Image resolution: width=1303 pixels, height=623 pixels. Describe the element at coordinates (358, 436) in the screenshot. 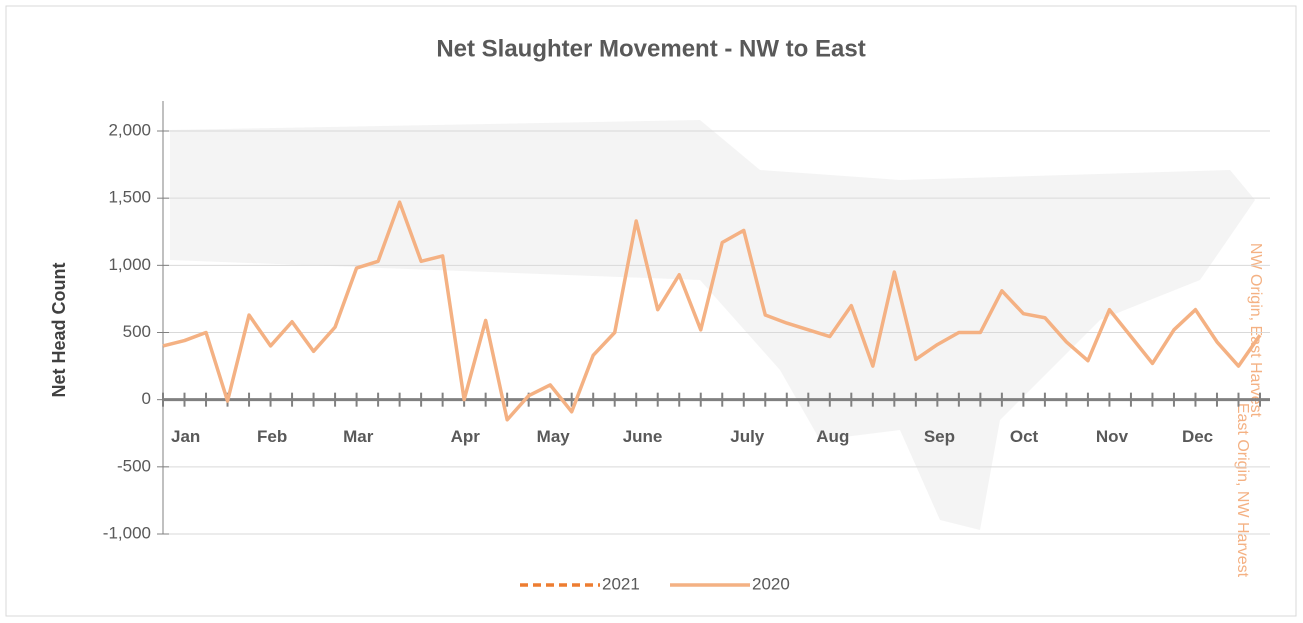

I see `x-tick-label: Mar` at that location.